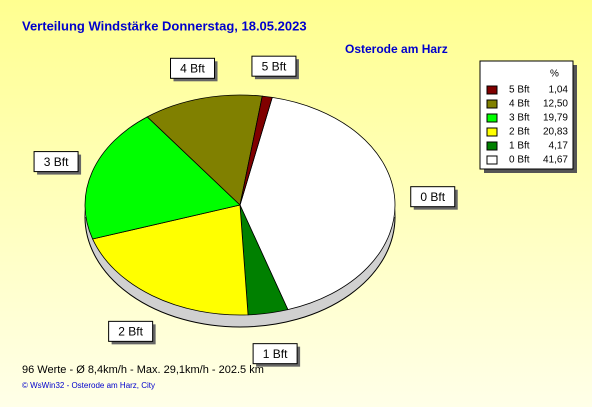 Image resolution: width=592 pixels, height=407 pixels. I want to click on legend-title: %, so click(554, 74).